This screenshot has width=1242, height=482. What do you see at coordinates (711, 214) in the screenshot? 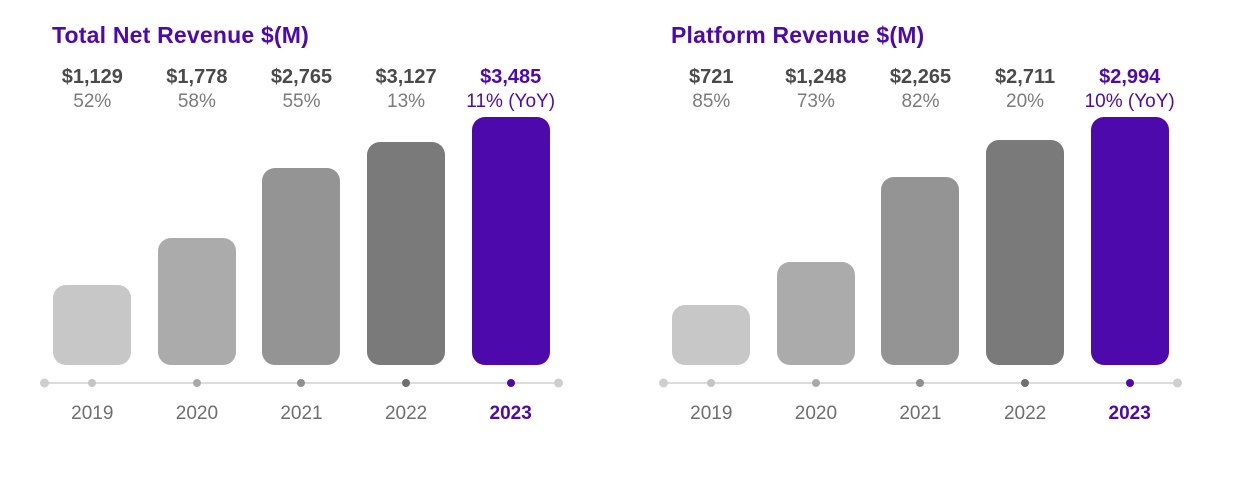
I see `bar-column-2019: $721 85%` at bounding box center [711, 214].